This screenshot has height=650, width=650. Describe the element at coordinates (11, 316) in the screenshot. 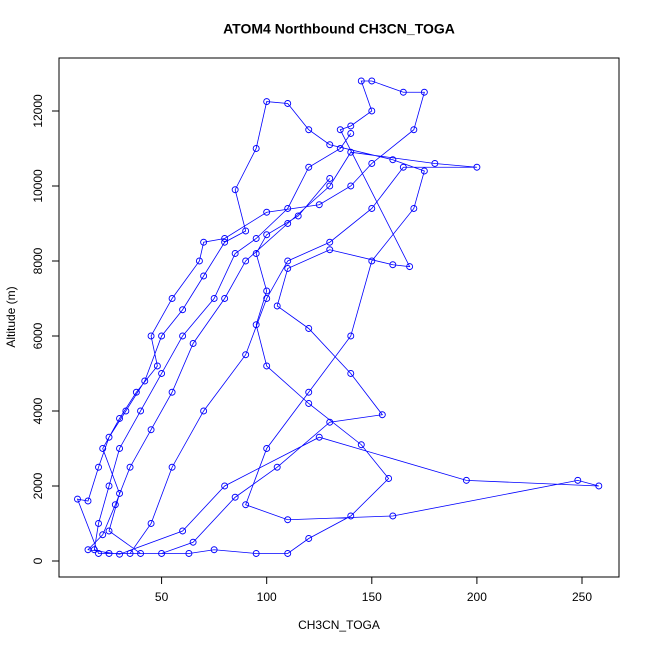

I see `y-axis-label: Altitude (m)` at that location.